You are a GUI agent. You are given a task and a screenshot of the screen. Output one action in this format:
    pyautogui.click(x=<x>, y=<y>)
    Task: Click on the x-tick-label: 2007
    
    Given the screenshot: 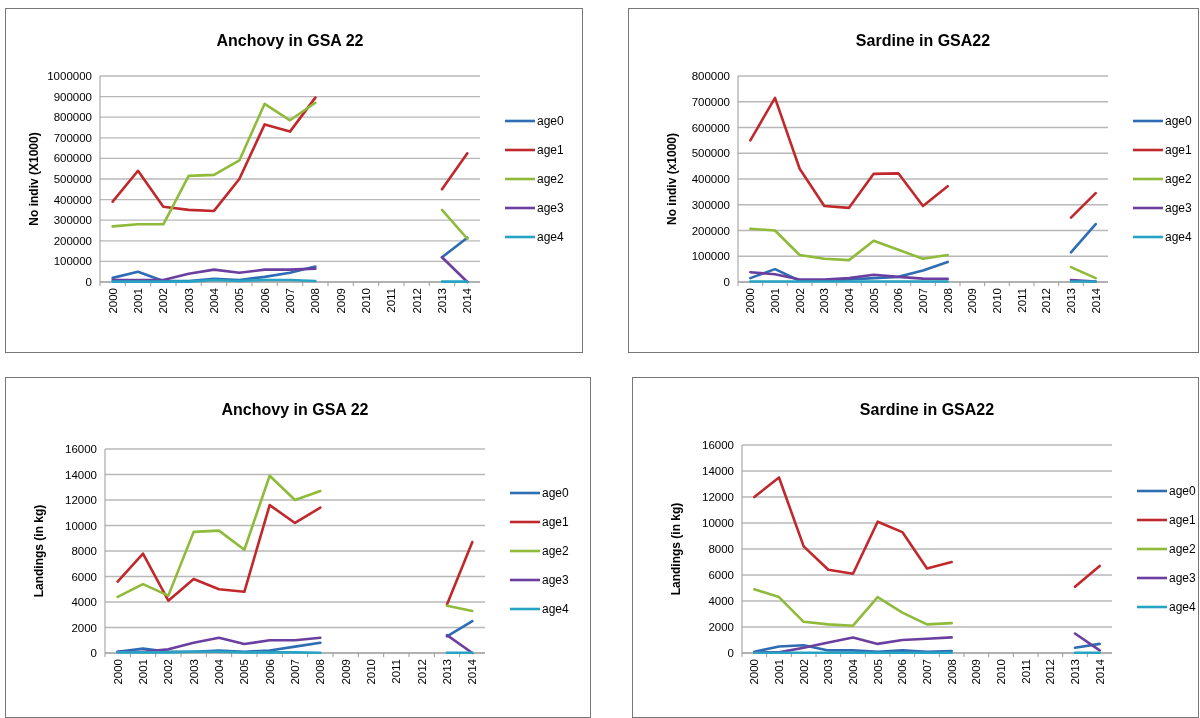 What is the action you would take?
    pyautogui.click(x=927, y=672)
    